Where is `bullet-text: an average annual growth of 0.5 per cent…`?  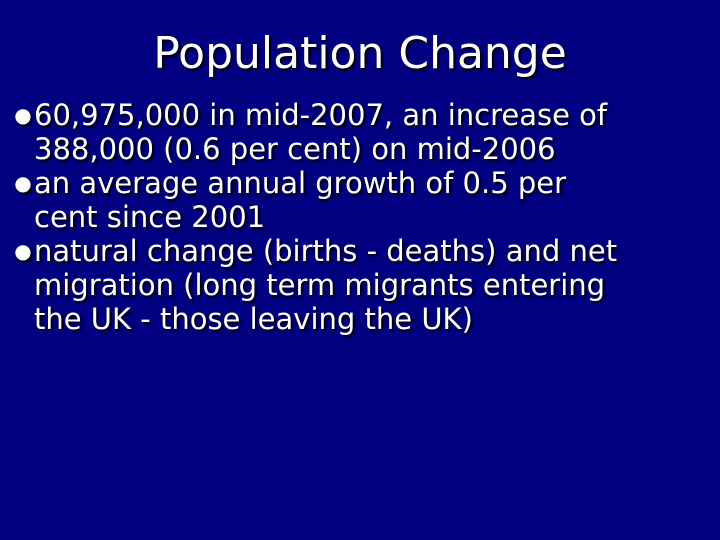 bullet-text: an average annual growth of 0.5 per cent… is located at coordinates (373, 200).